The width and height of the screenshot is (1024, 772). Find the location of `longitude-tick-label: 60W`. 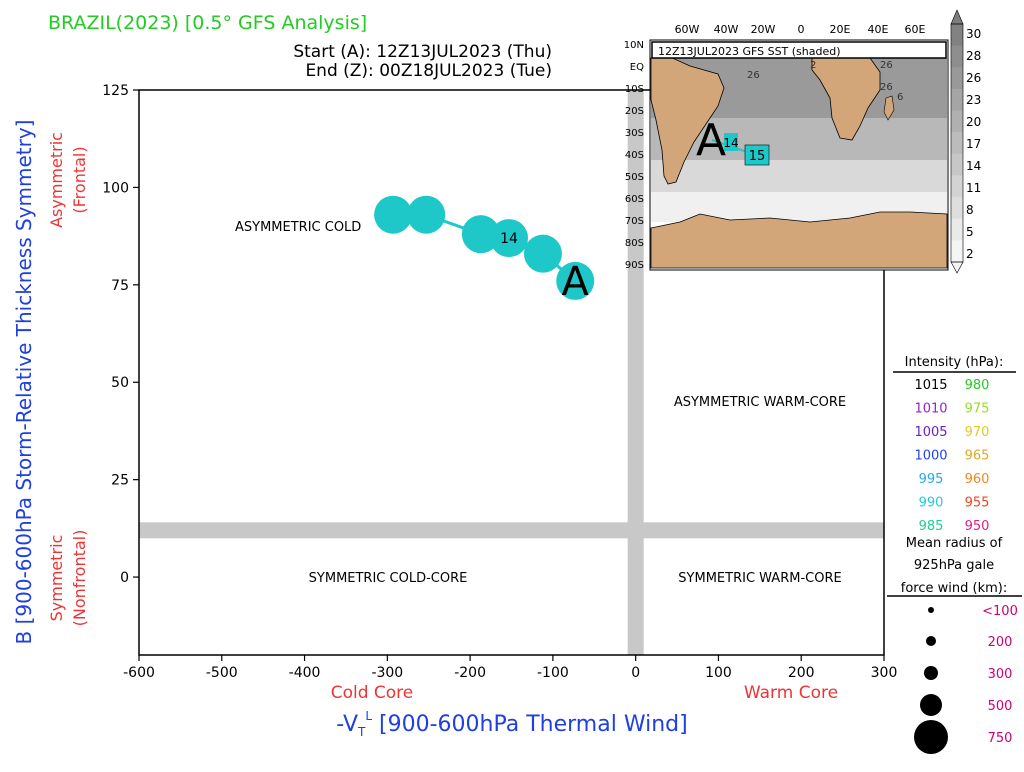

longitude-tick-label: 60W is located at coordinates (687, 29).